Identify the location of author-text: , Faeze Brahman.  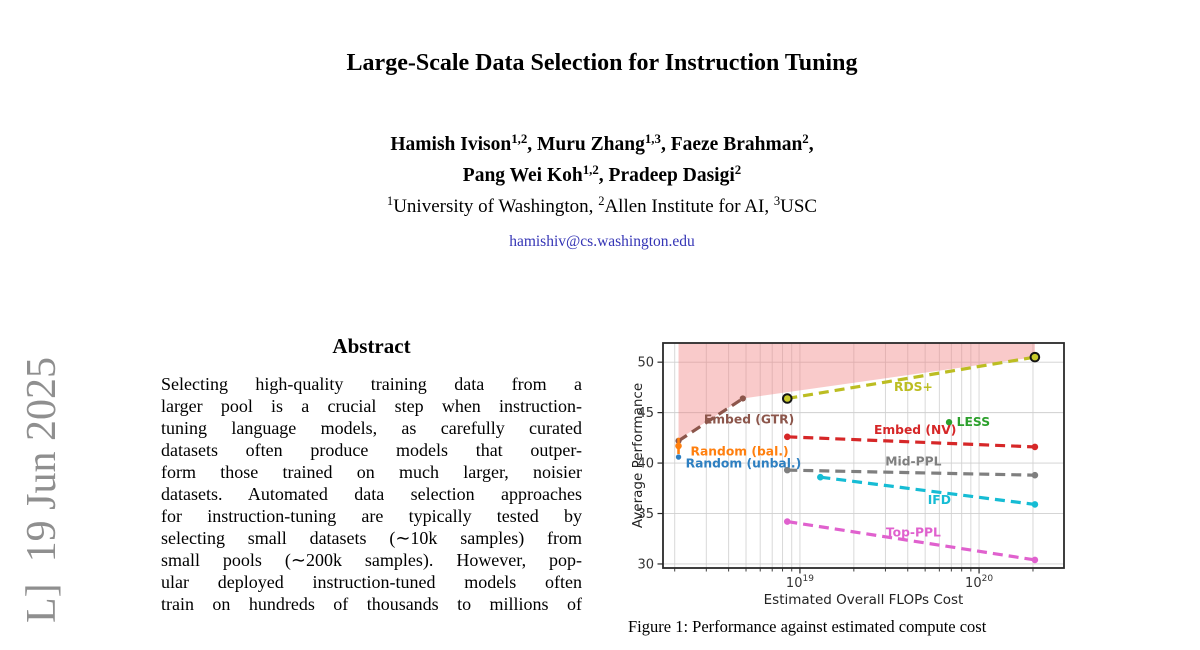
(731, 144).